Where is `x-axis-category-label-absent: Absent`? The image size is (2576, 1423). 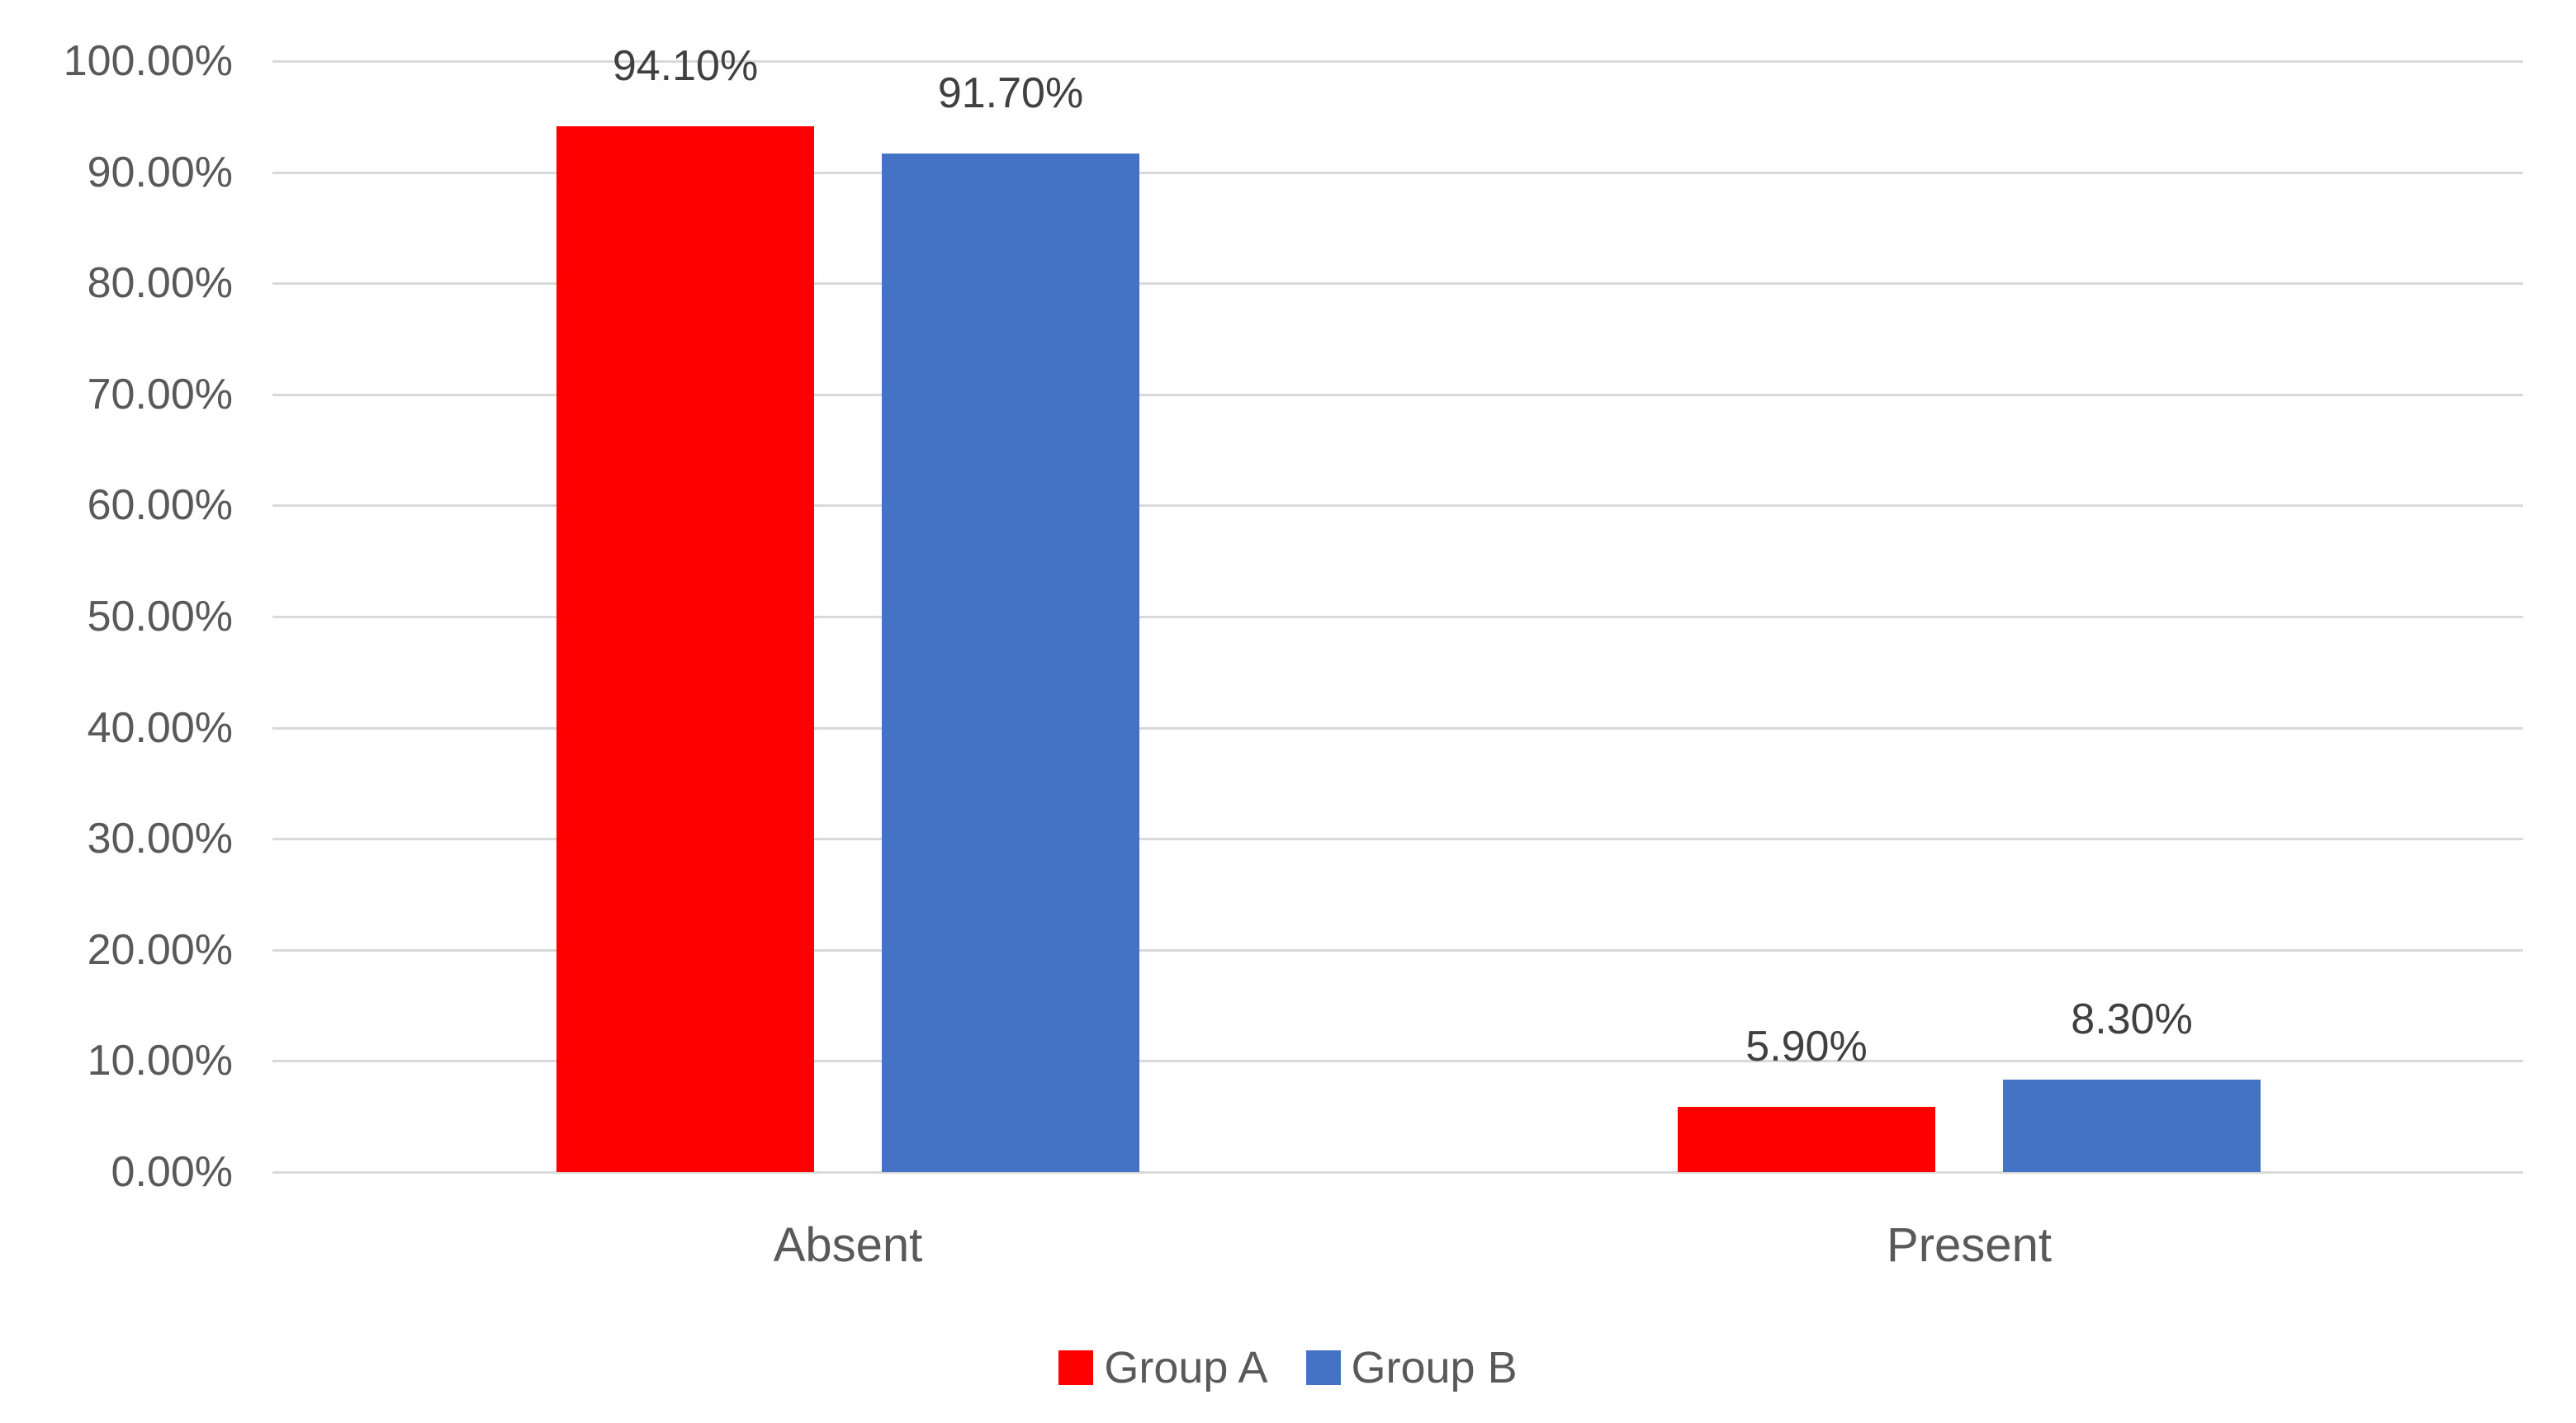
x-axis-category-label-absent: Absent is located at coordinates (848, 1245).